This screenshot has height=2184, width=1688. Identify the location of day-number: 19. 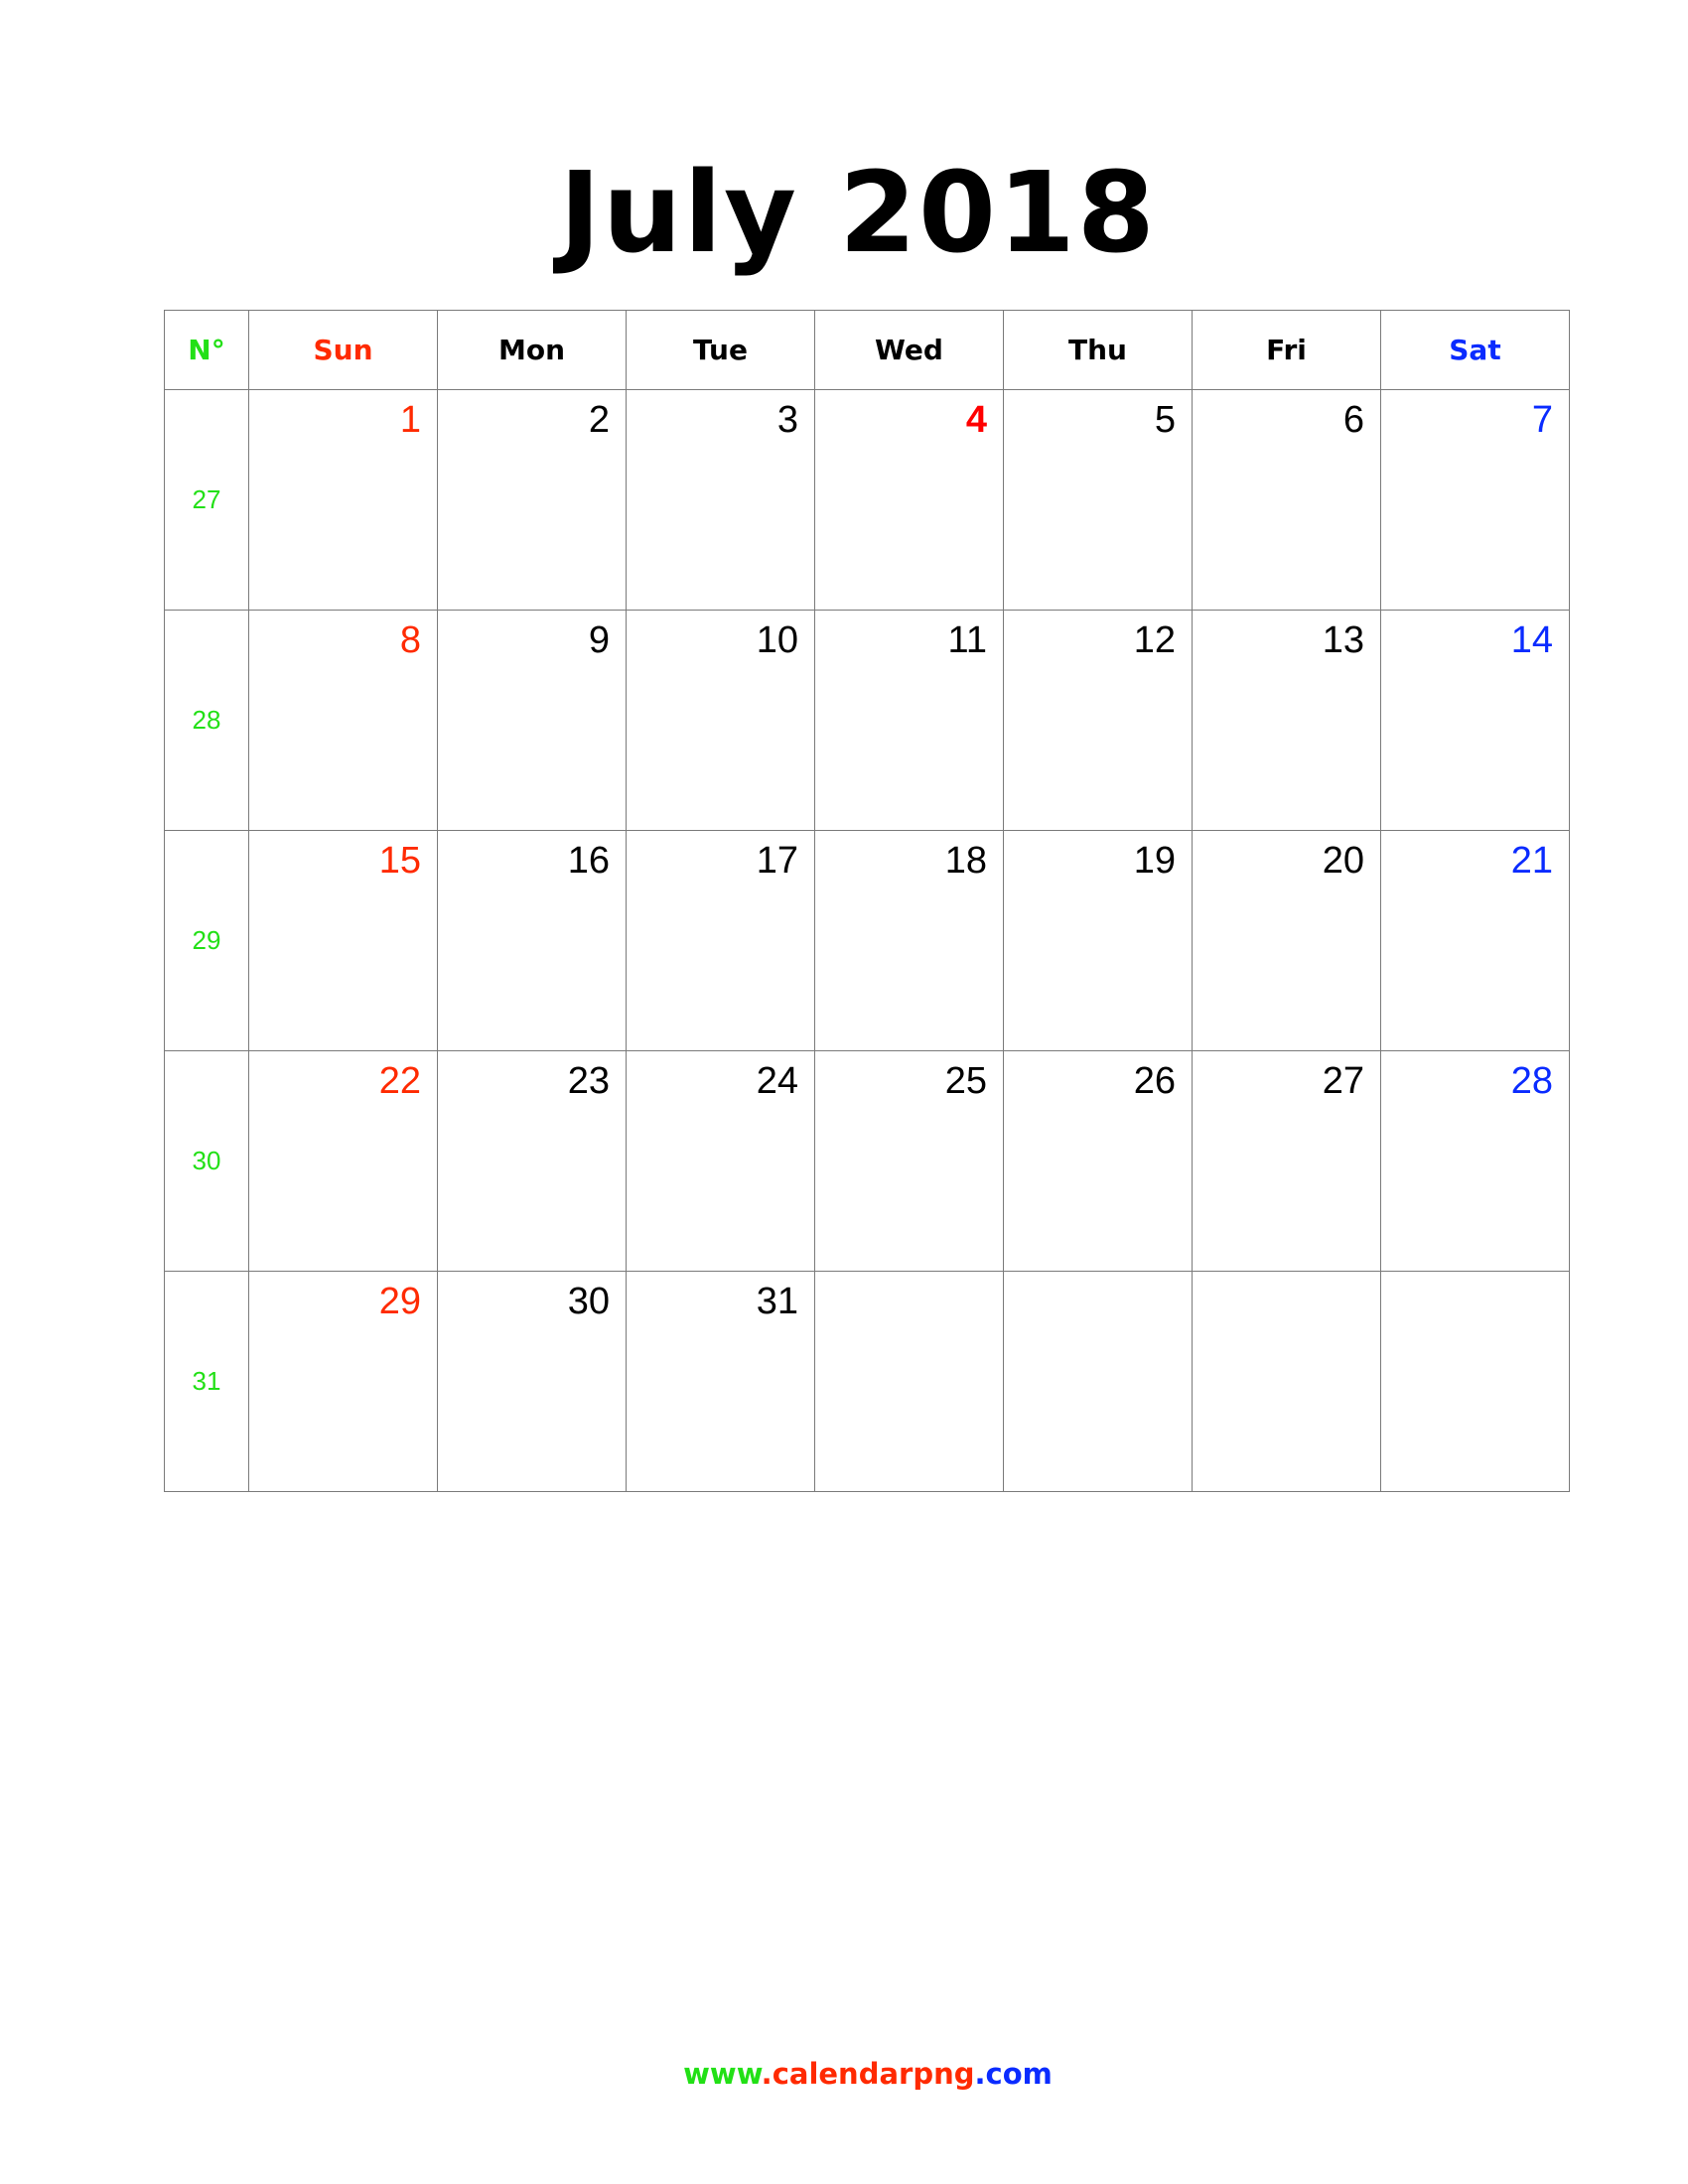
(1154, 861).